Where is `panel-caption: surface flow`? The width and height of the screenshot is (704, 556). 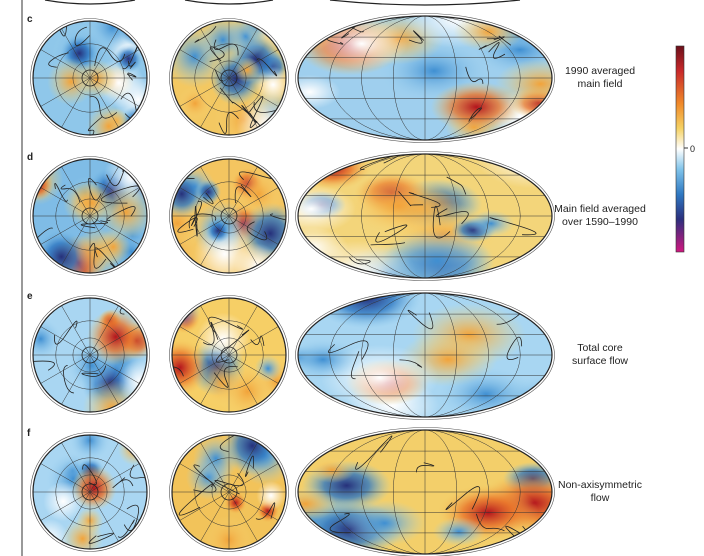 panel-caption: surface flow is located at coordinates (600, 361).